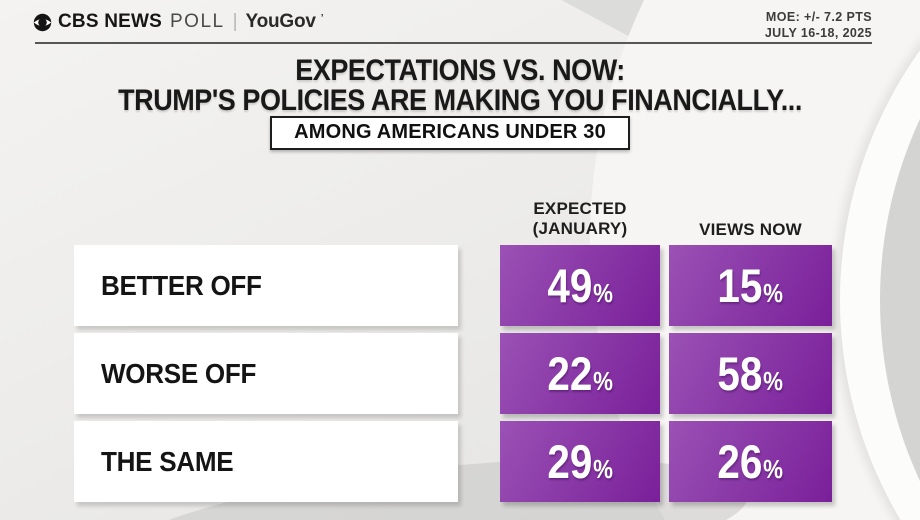 The height and width of the screenshot is (520, 920). Describe the element at coordinates (818, 33) in the screenshot. I see `moe-line-2: JULY 16-18, 2025` at that location.